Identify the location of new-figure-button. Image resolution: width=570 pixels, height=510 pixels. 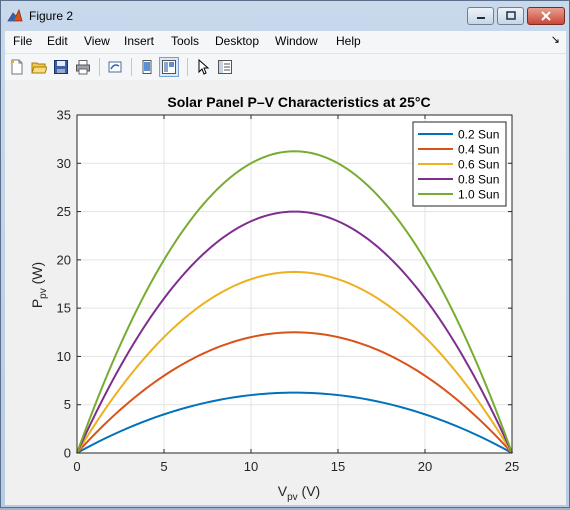
(17, 67).